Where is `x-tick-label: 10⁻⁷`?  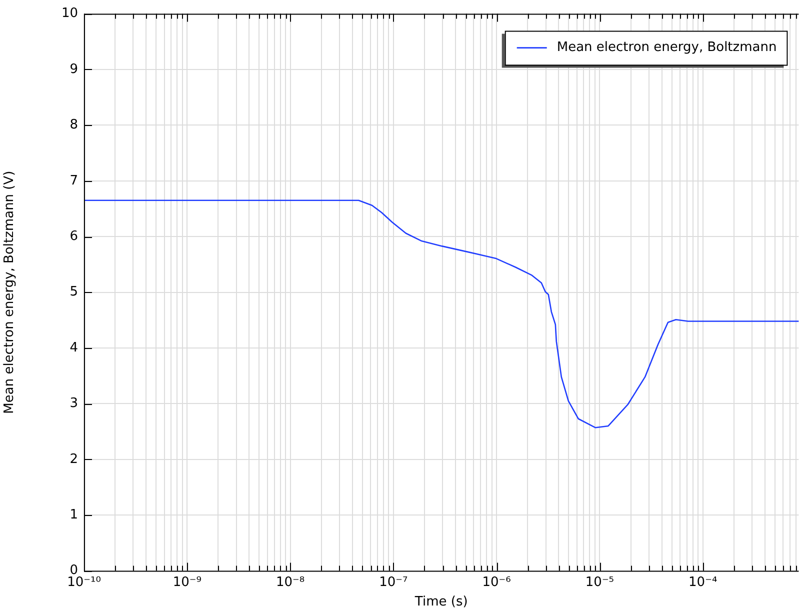 x-tick-label: 10⁻⁷ is located at coordinates (393, 582).